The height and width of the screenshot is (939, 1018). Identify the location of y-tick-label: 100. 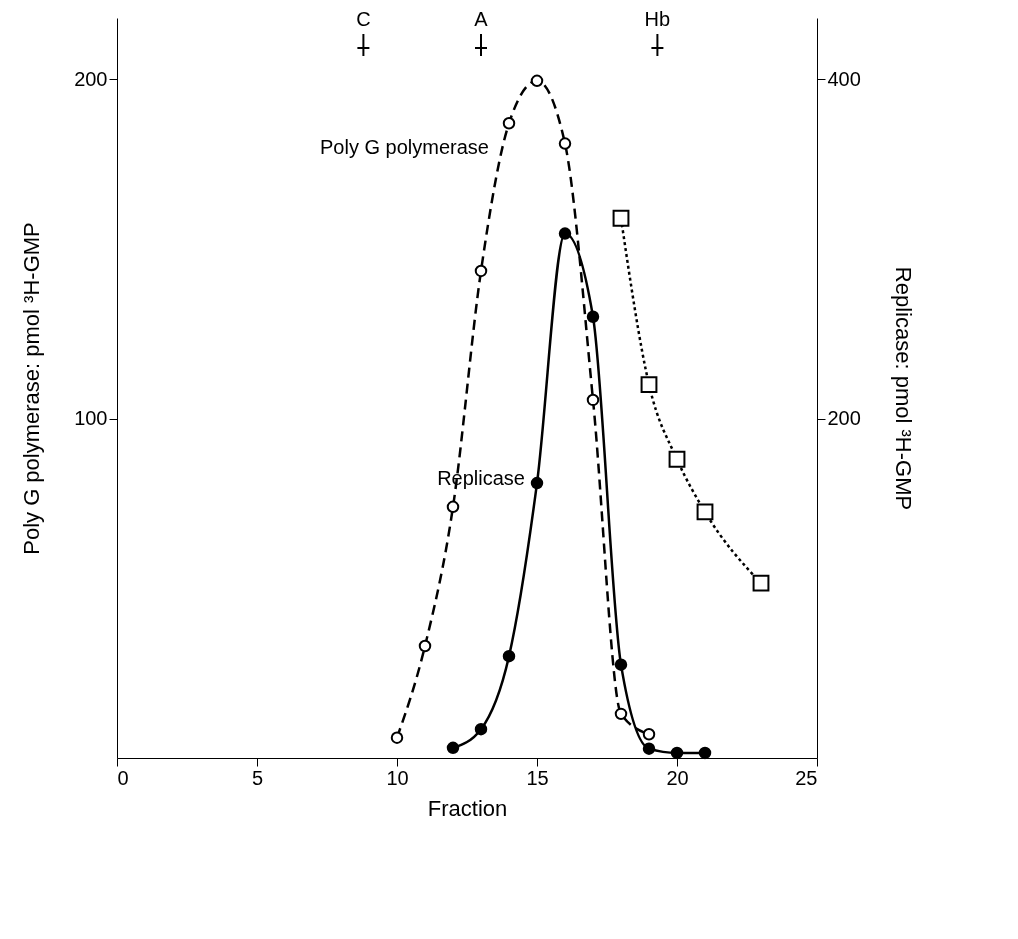
(91, 418).